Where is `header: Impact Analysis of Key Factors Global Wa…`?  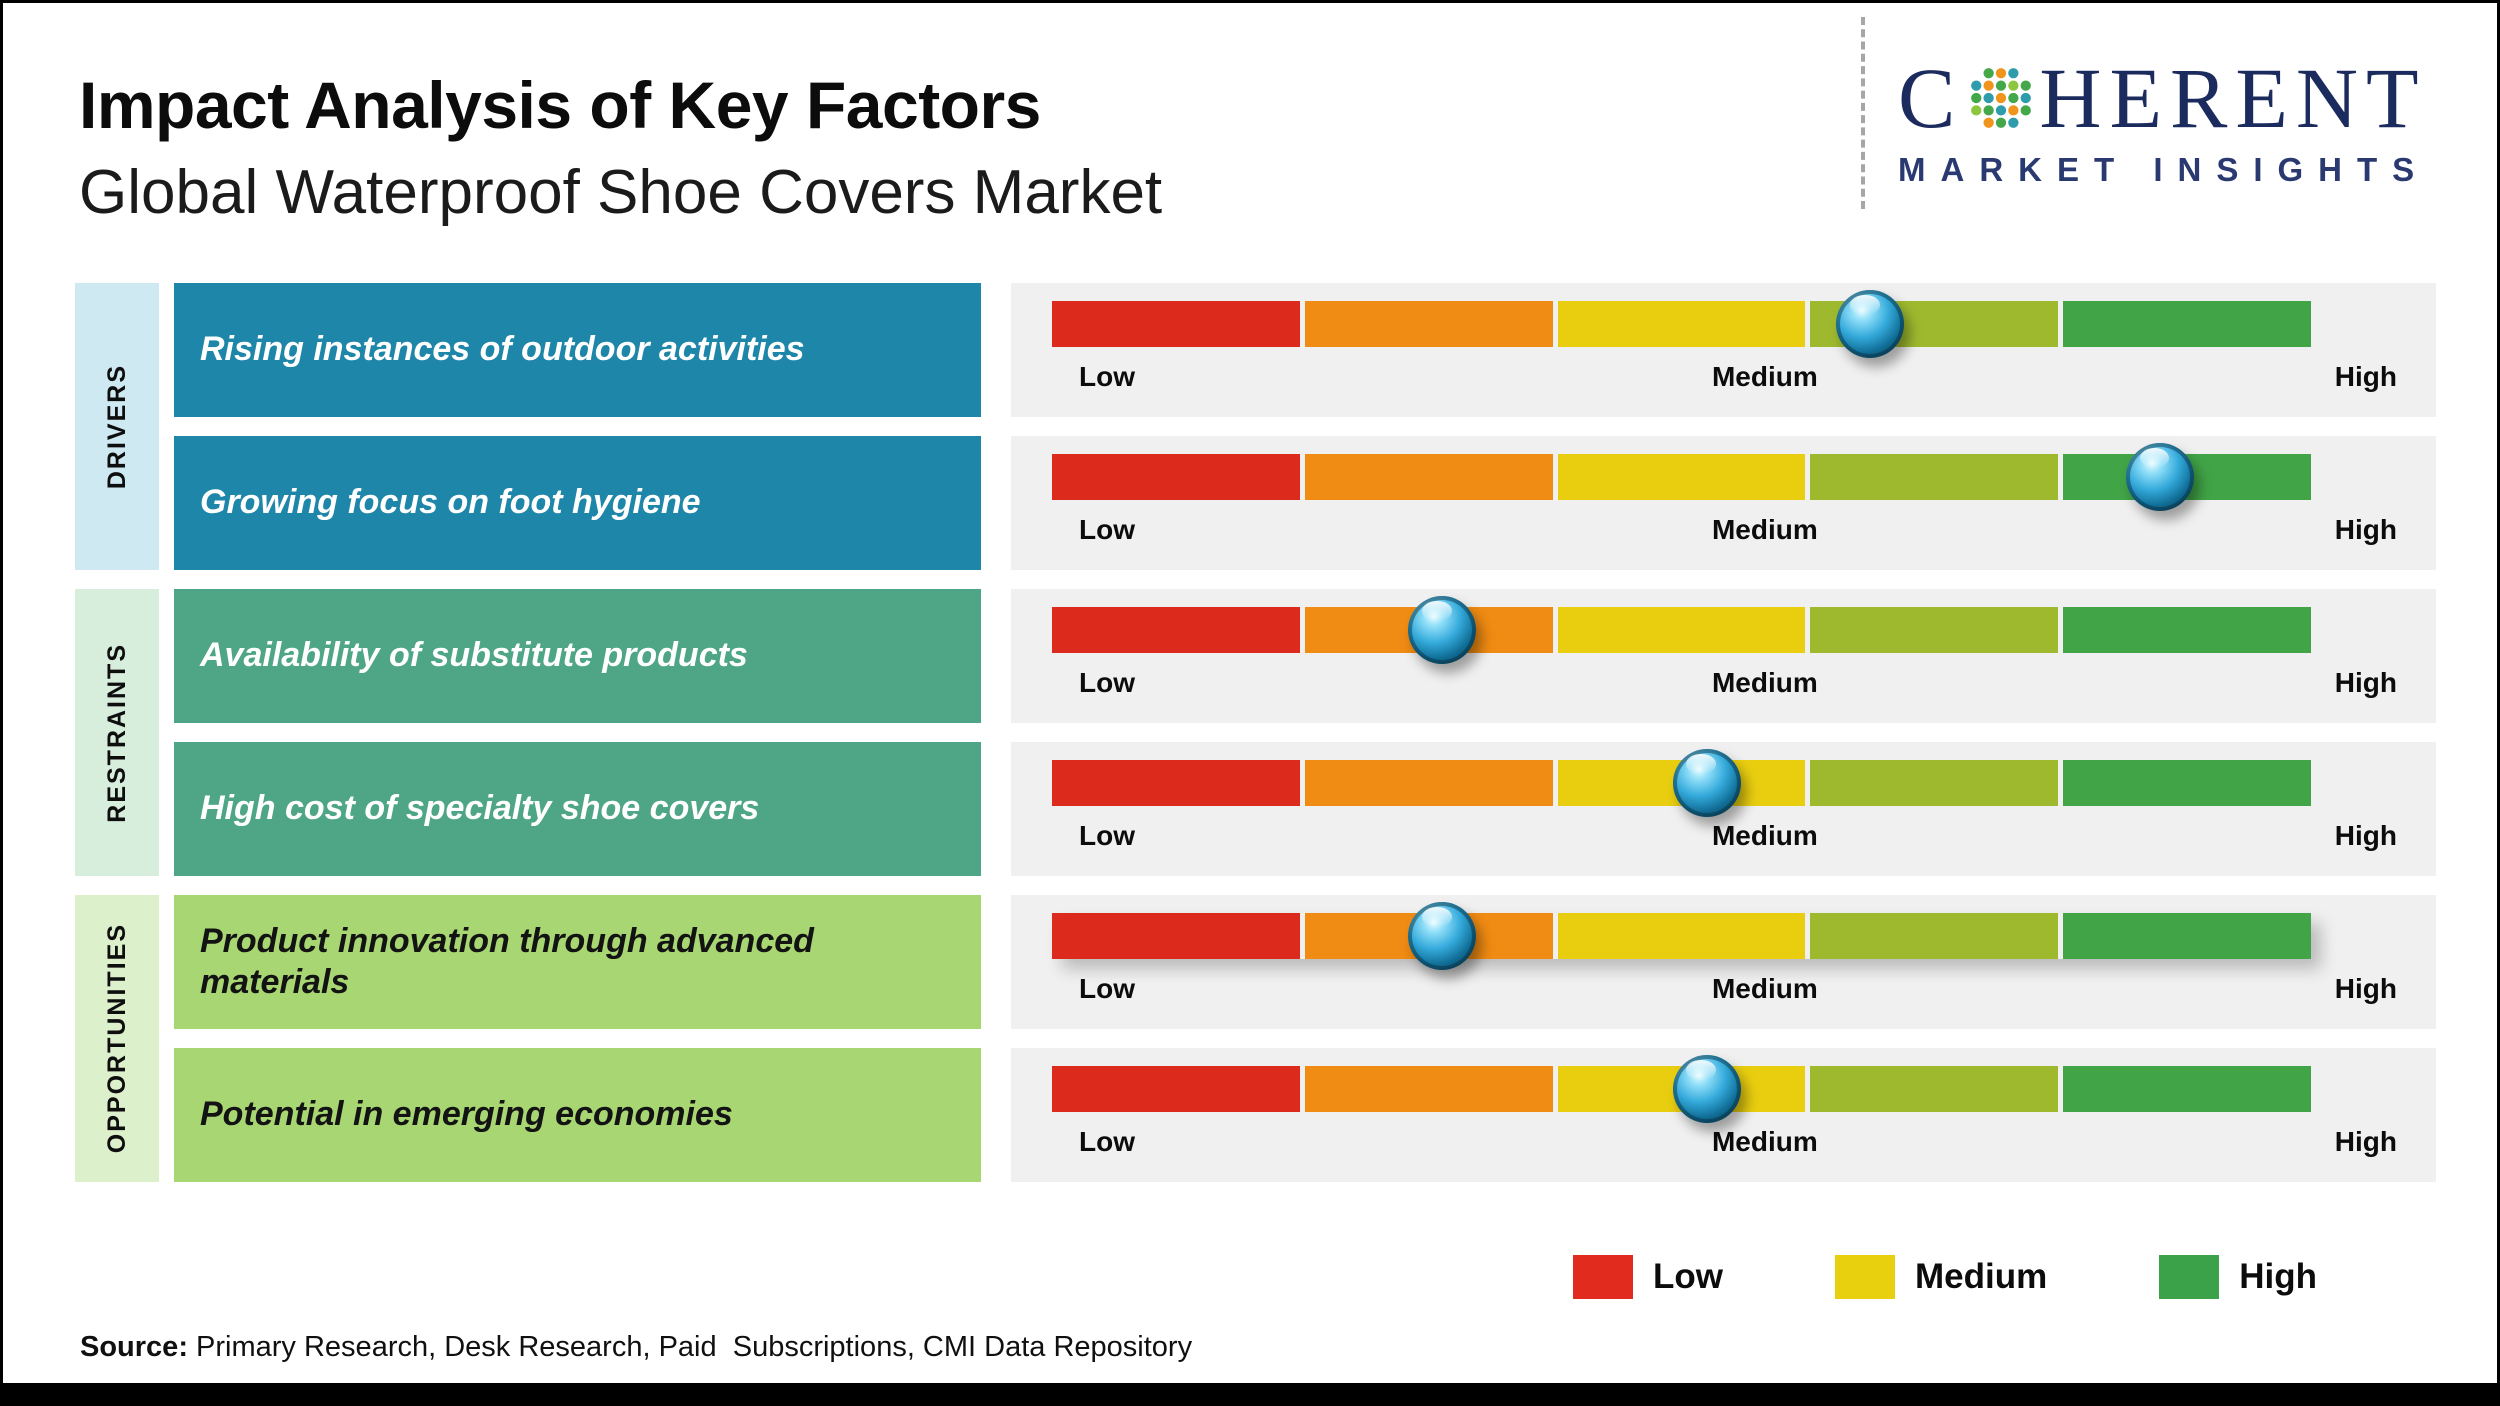
header: Impact Analysis of Key Factors Global Wa… is located at coordinates (620, 147).